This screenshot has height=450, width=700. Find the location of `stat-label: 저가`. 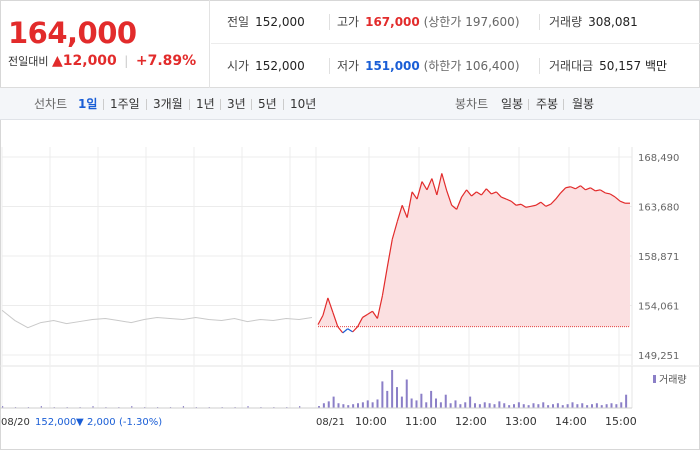

stat-label: 저가 is located at coordinates (348, 66).